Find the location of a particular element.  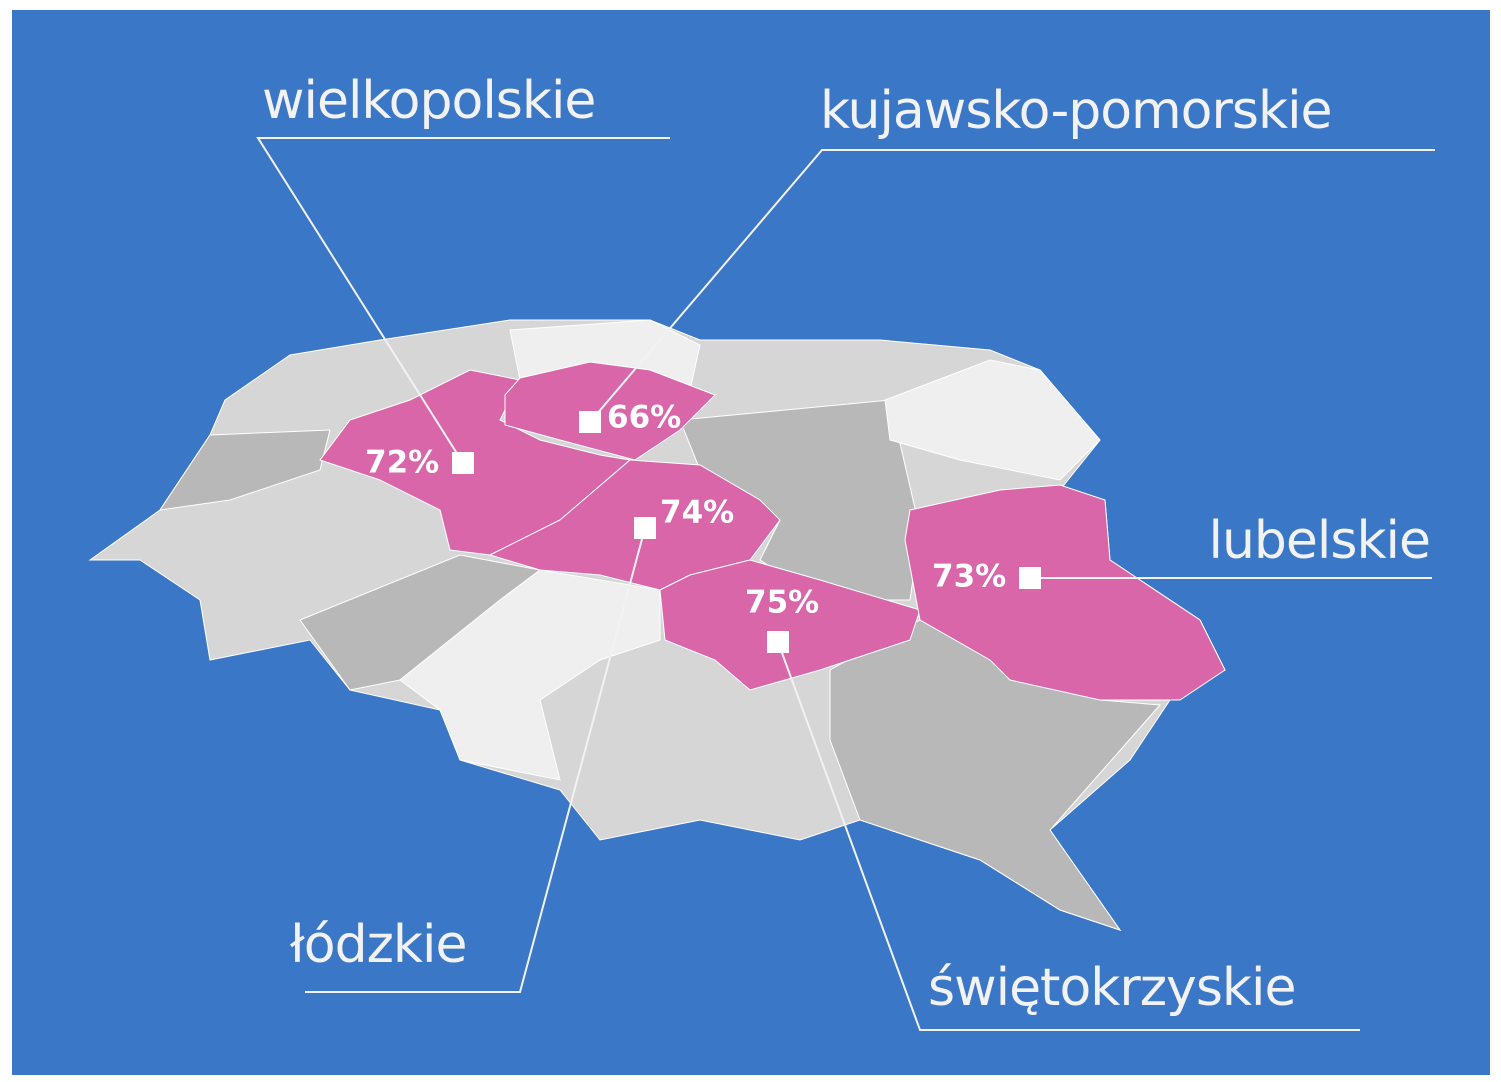

value-label: 74% is located at coordinates (697, 513).